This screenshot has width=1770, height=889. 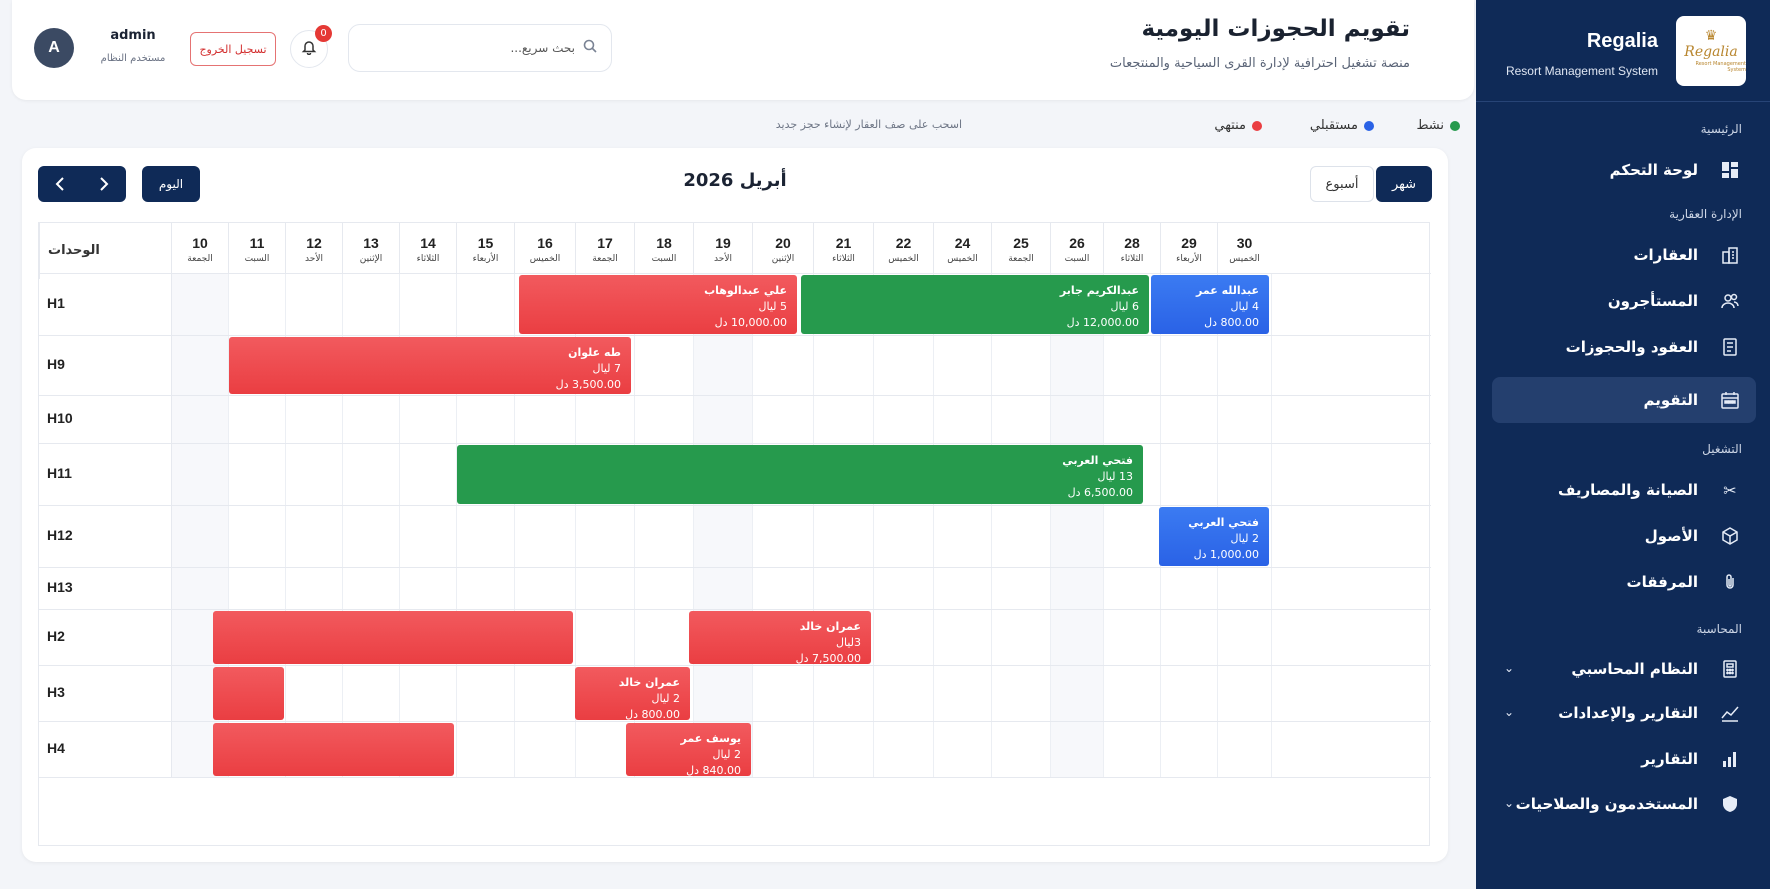 I want to click on sidebar-item-label: الصيانة والمصاريف, so click(x=1628, y=490).